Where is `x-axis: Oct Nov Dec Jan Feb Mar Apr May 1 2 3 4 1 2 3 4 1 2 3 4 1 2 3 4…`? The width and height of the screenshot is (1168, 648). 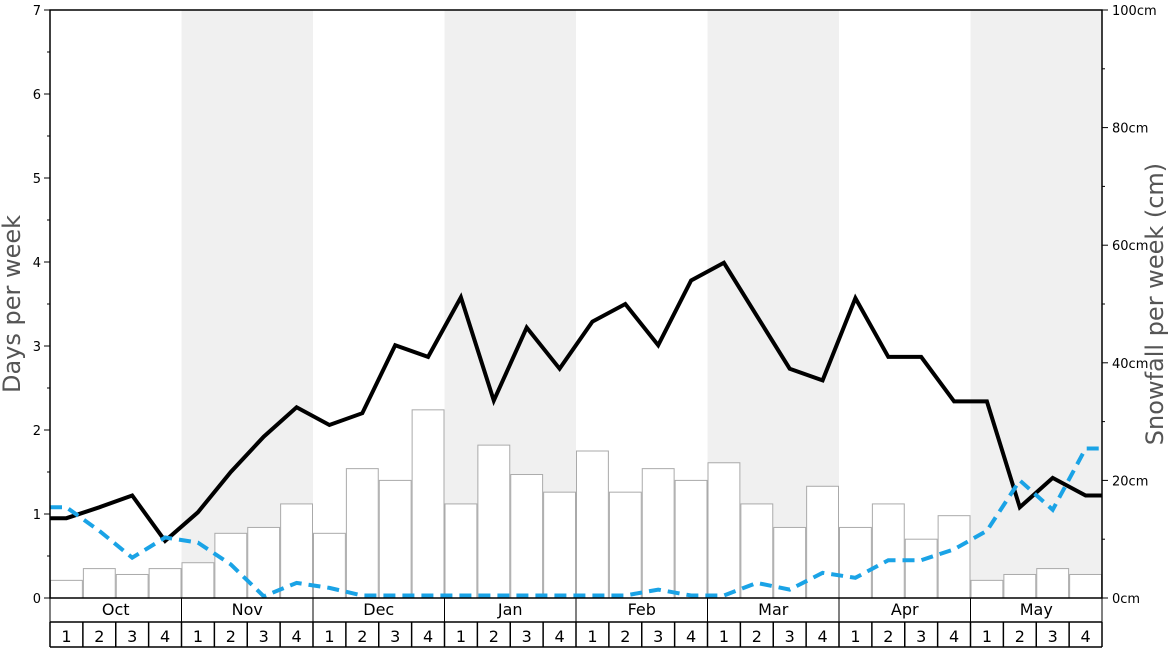
x-axis: Oct Nov Dec Jan Feb Mar Apr May 1 2 3 4 1 2 3 4 1 2 3 4 1 2 3 4… is located at coordinates (576, 623).